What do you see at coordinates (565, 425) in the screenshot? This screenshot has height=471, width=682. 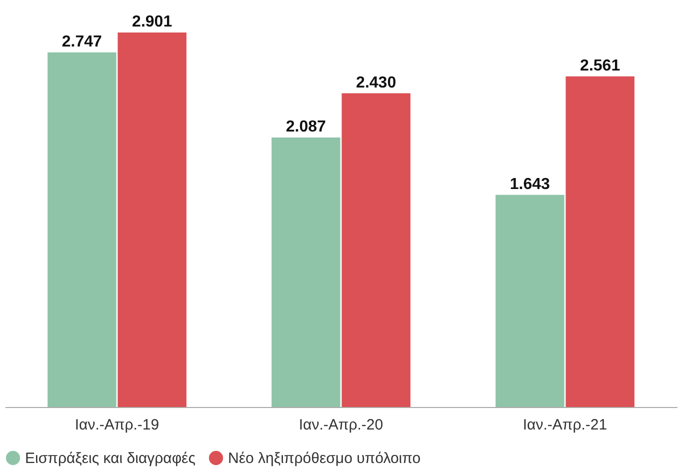 I see `x-tick-label: Ιαν.-Απρ.-21` at bounding box center [565, 425].